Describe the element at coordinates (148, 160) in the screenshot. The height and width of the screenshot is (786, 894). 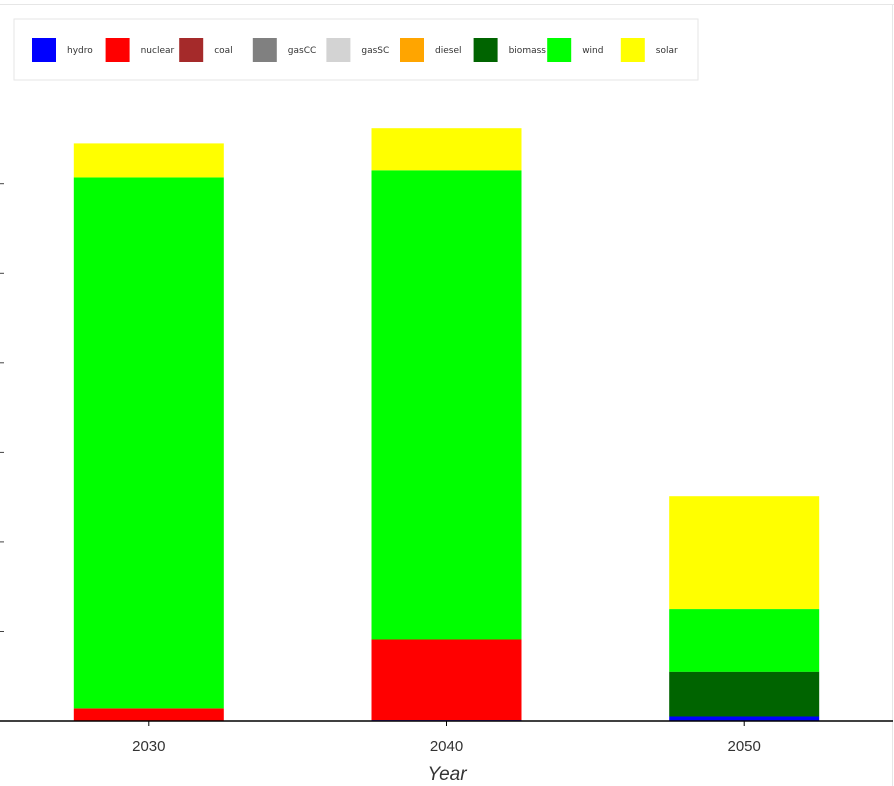
I see `bar-solar-2030` at that location.